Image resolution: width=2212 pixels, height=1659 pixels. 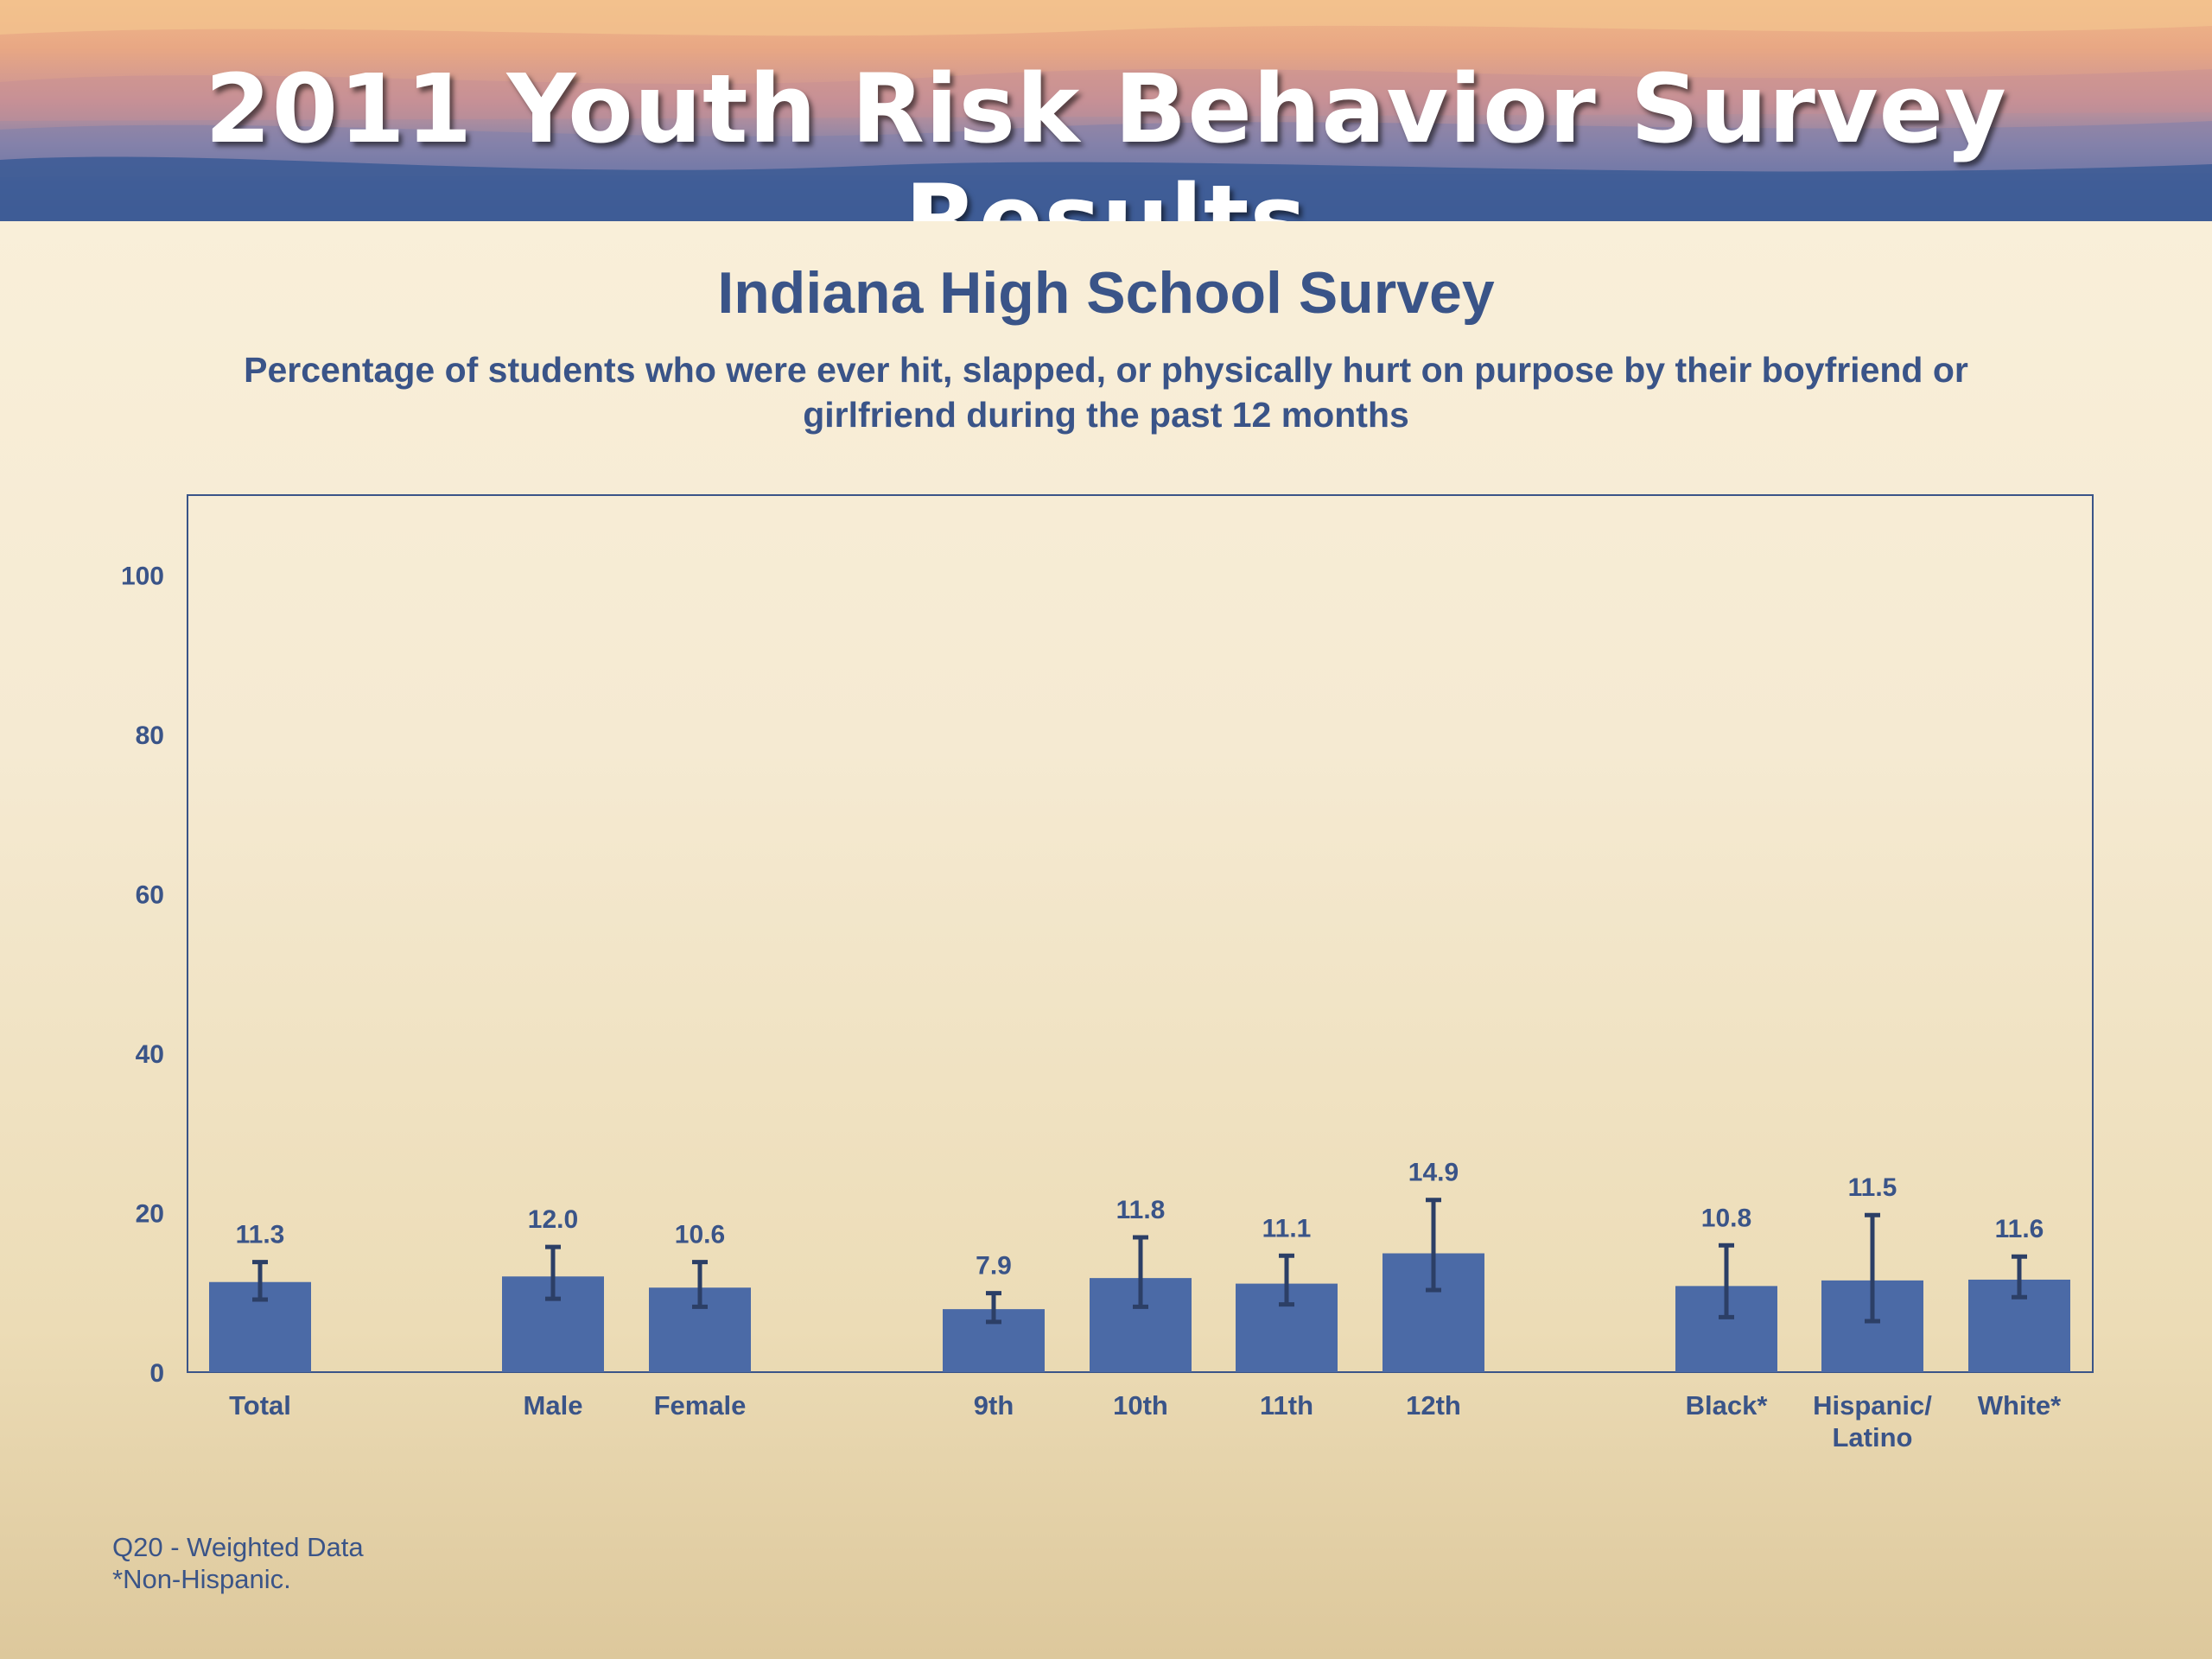 What do you see at coordinates (553, 1219) in the screenshot?
I see `data-label: 12.0` at bounding box center [553, 1219].